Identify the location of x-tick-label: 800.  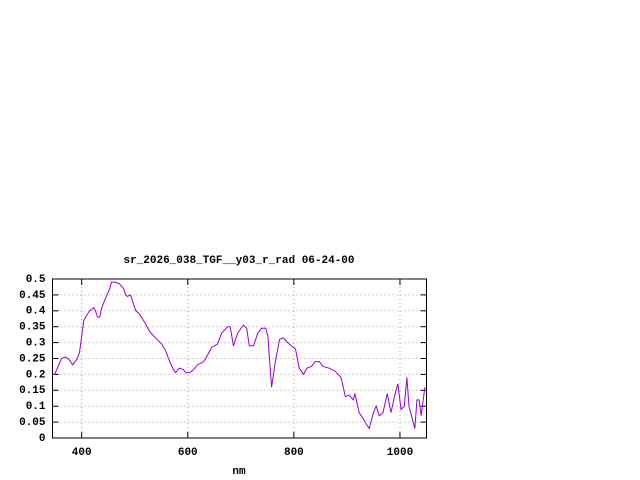
(294, 453).